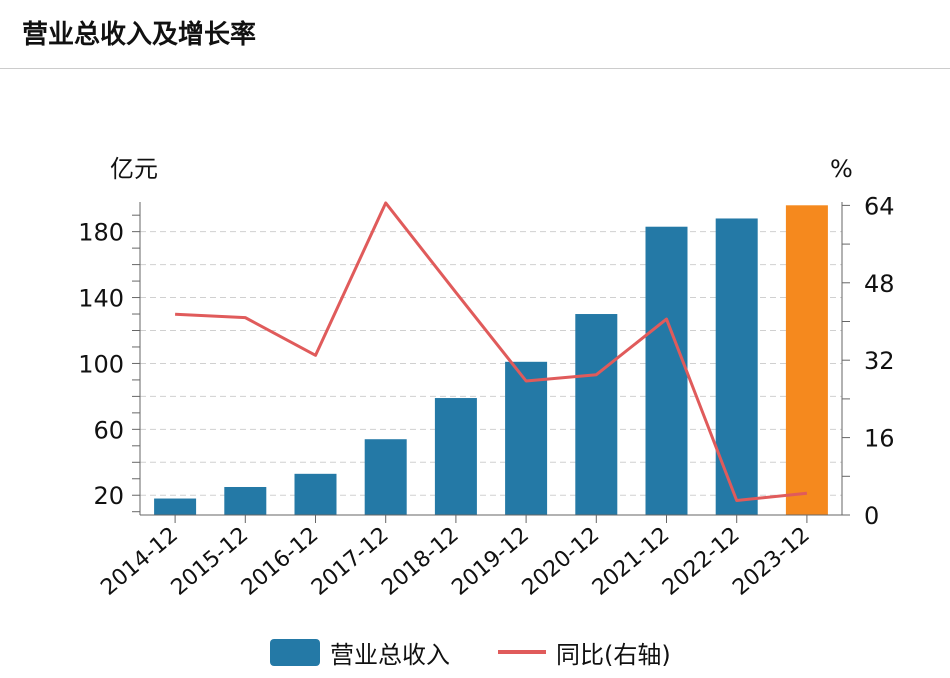 The height and width of the screenshot is (678, 950). Describe the element at coordinates (879, 361) in the screenshot. I see `right-tick-label-32: 32` at that location.